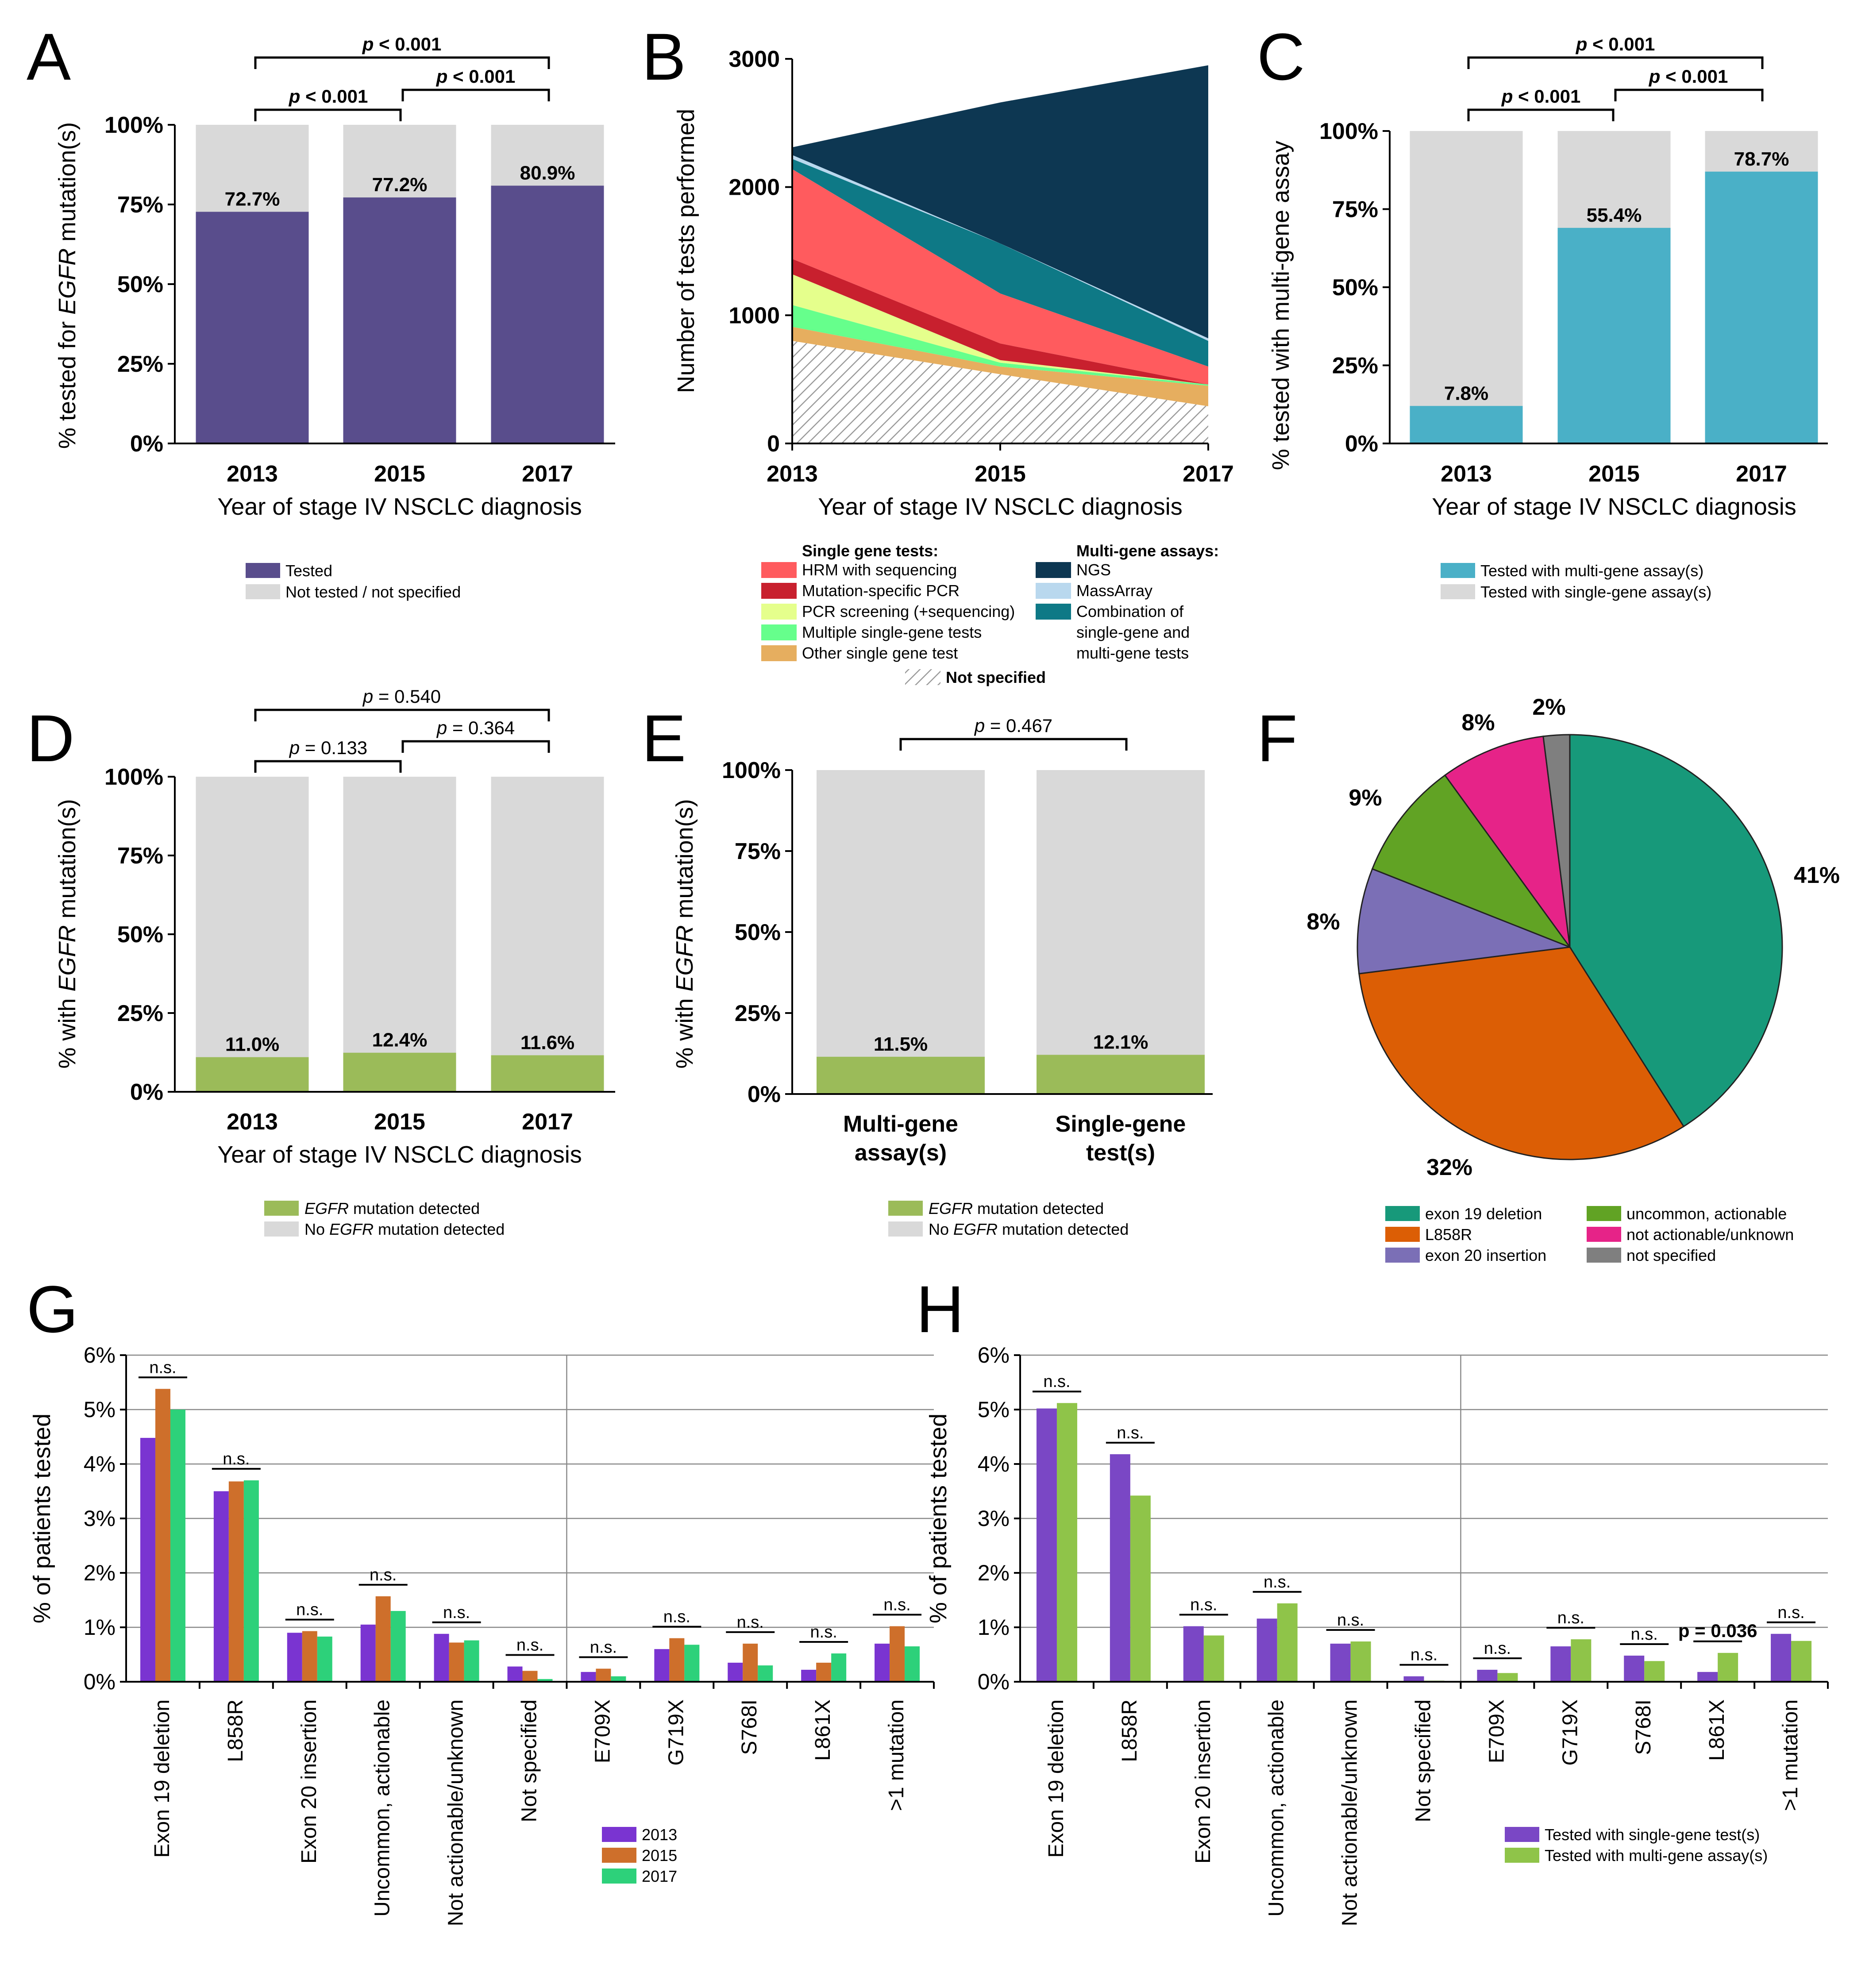 This screenshot has height=1988, width=1873. What do you see at coordinates (676, 1732) in the screenshot?
I see `panel-g-x-tick-label-7: G719X` at bounding box center [676, 1732].